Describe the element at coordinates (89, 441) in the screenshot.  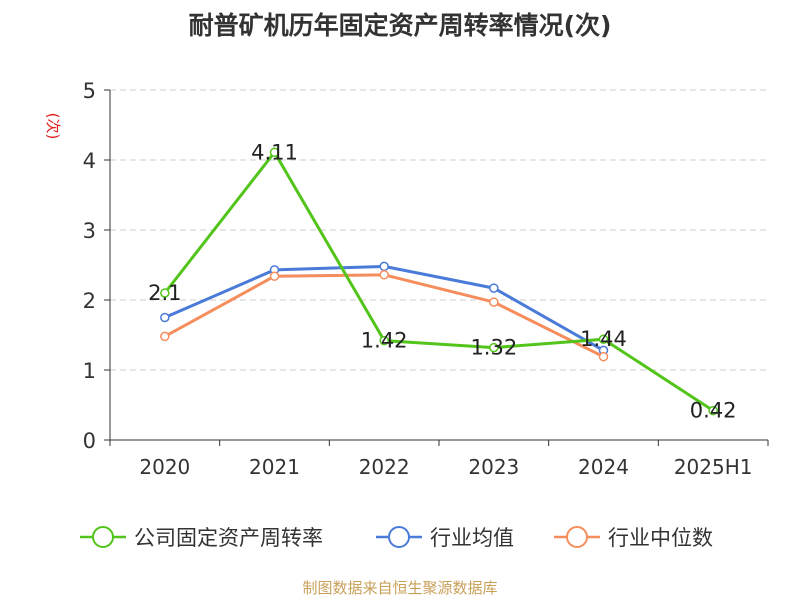
I see `y-tick-label: 0` at that location.